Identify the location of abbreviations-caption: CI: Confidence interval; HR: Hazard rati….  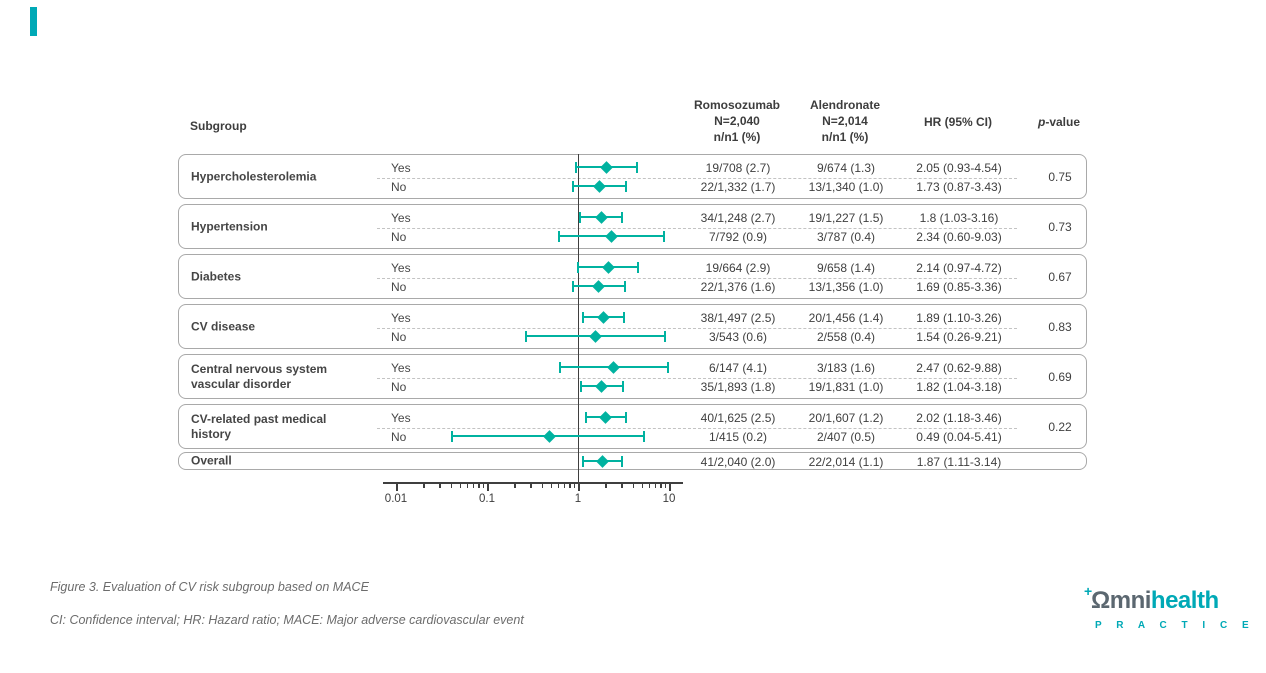
(287, 620).